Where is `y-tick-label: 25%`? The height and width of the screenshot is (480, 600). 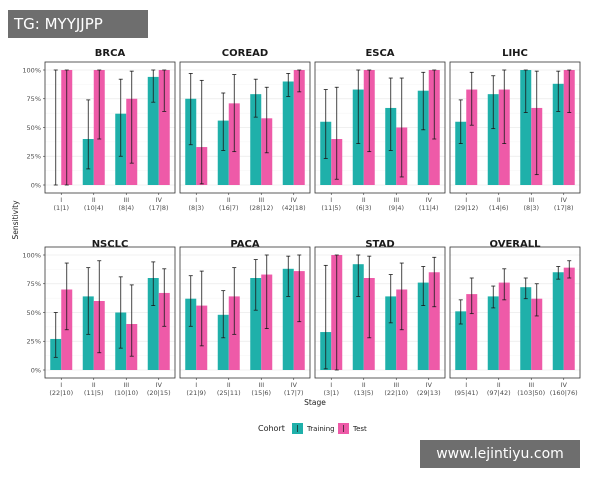 y-tick-label: 25% is located at coordinates (34, 157).